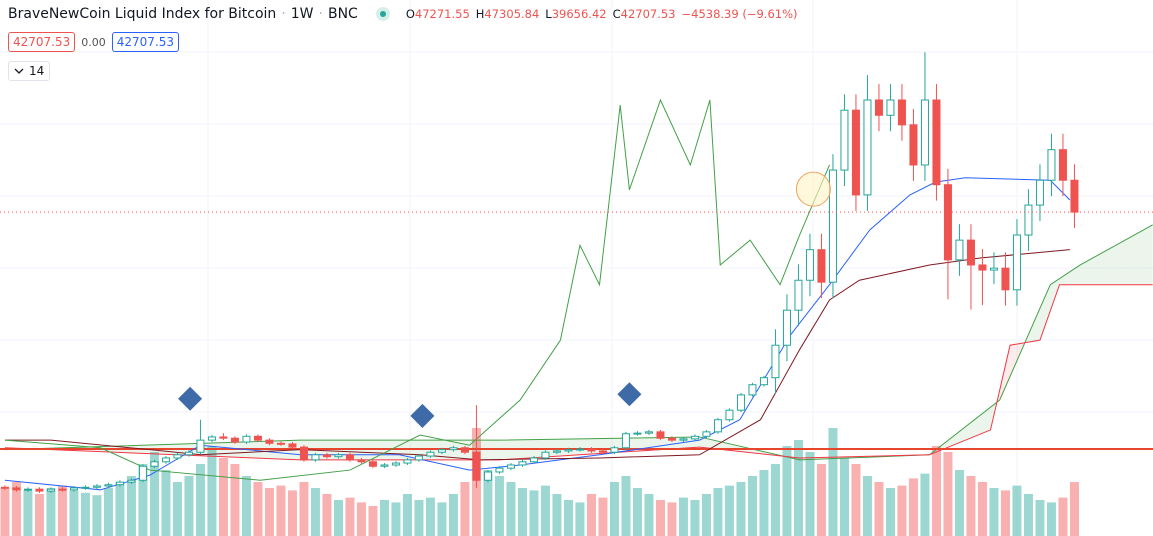 The image size is (1153, 536). I want to click on buy-price: 42707.53, so click(145, 42).